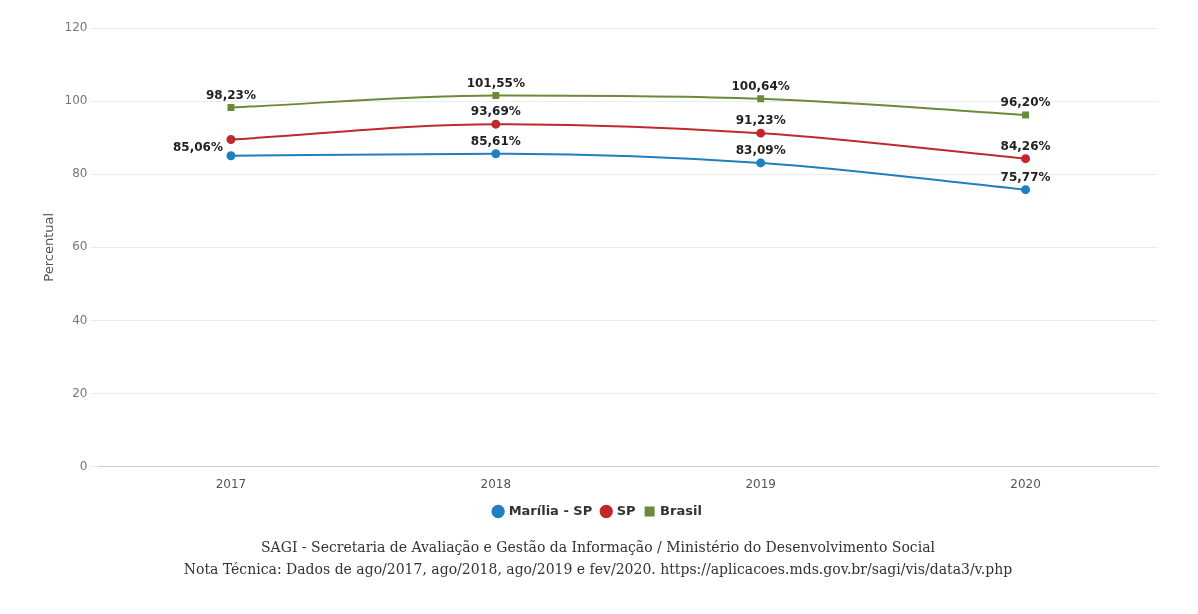 Image resolution: width=1198 pixels, height=614 pixels. Describe the element at coordinates (626, 510) in the screenshot. I see `legend-label: SP` at that location.